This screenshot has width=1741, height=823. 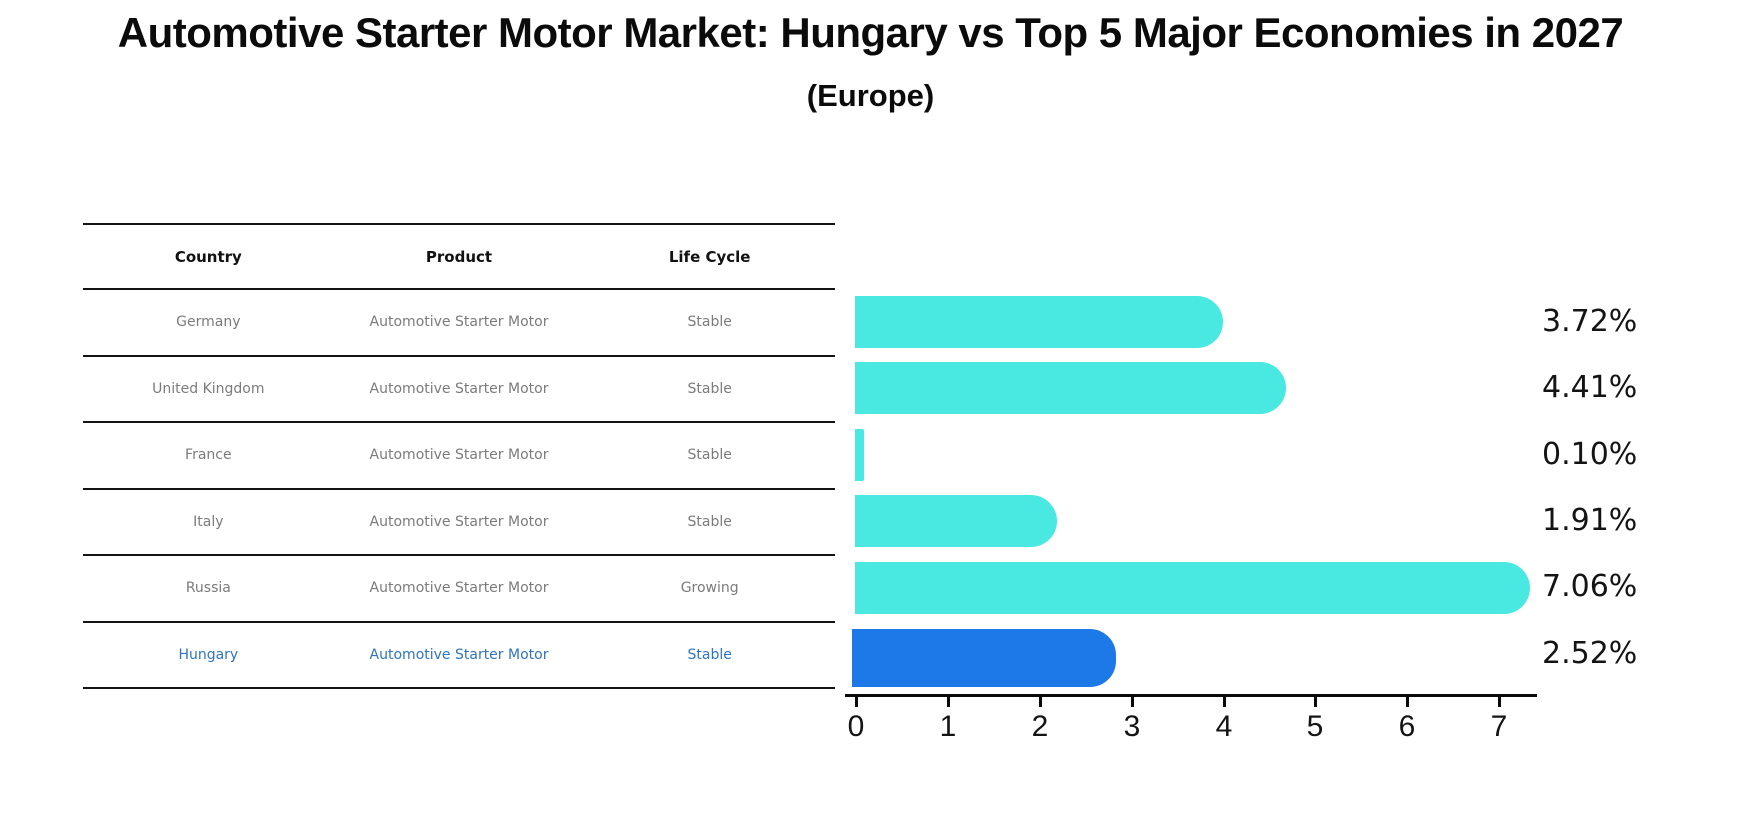 I want to click on value-label-germany: 3.72%, so click(x=1590, y=321).